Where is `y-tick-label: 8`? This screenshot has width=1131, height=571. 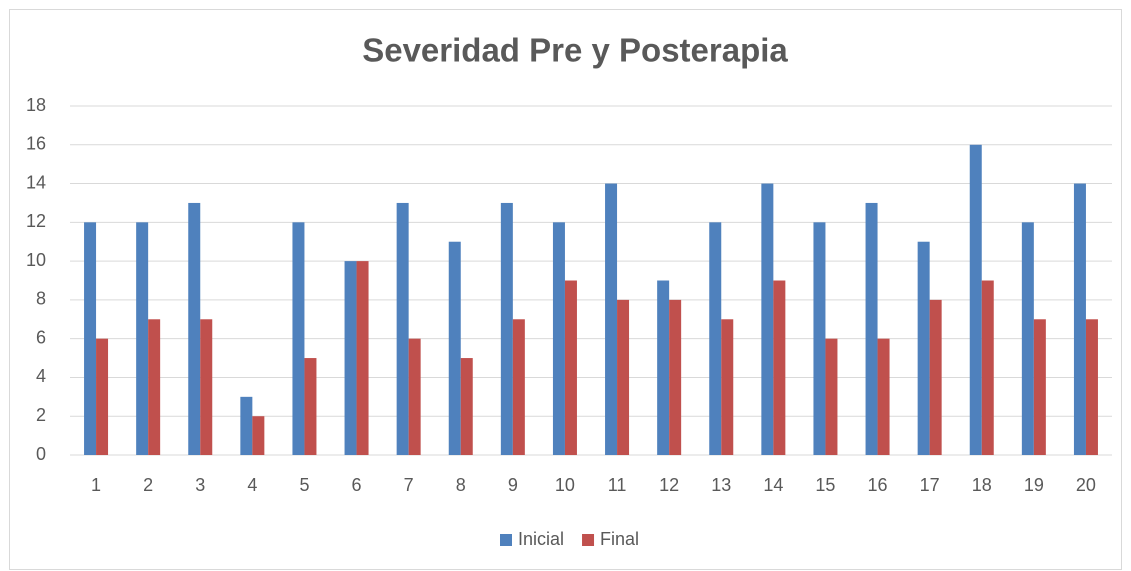
y-tick-label: 8 is located at coordinates (41, 299).